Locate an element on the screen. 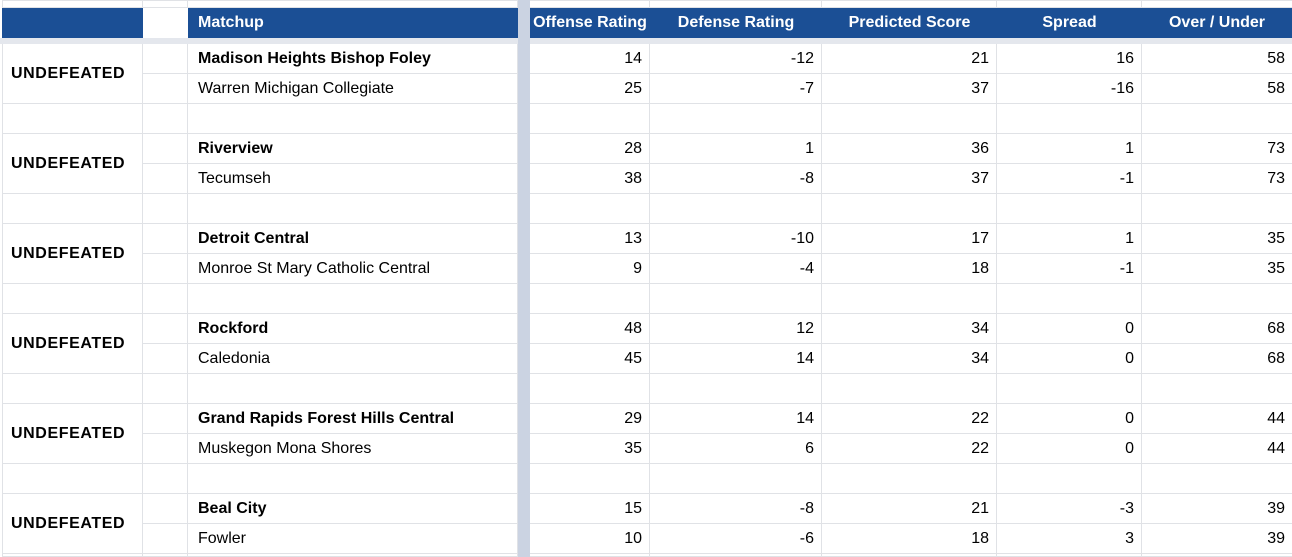 The width and height of the screenshot is (1292, 557). over-under-cell: 73 is located at coordinates (1217, 149).